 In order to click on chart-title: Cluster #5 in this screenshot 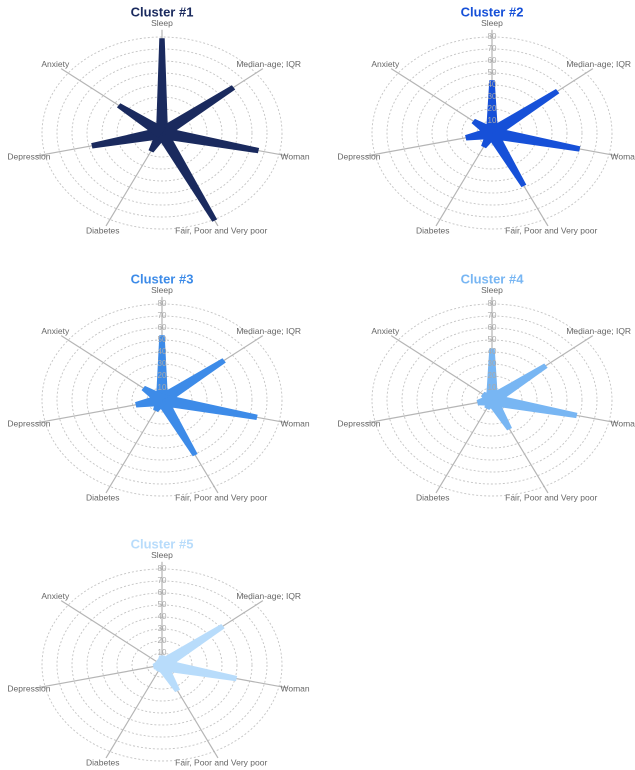, I will do `click(162, 543)`.